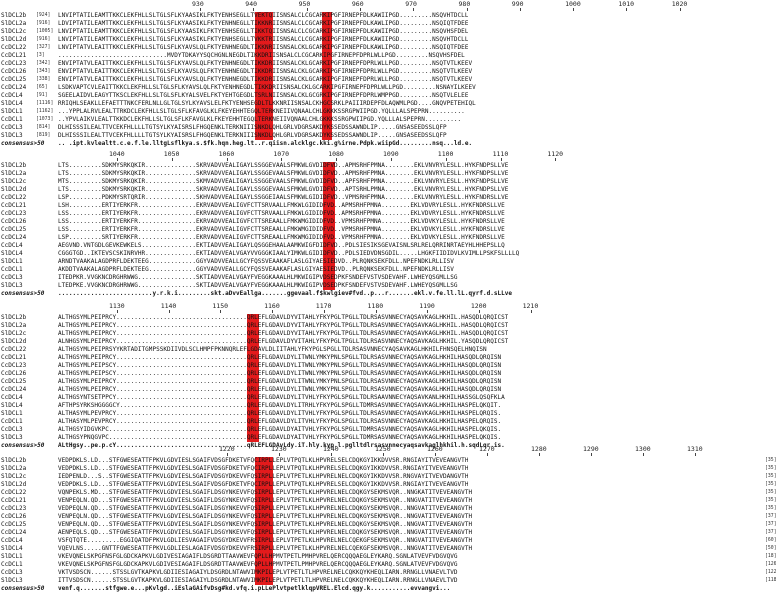 The height and width of the screenshot is (593, 776). I want to click on position-ruler: 1040 1050 1060 1070 1080 1090 1100 1110 1120, so click(388, 155).